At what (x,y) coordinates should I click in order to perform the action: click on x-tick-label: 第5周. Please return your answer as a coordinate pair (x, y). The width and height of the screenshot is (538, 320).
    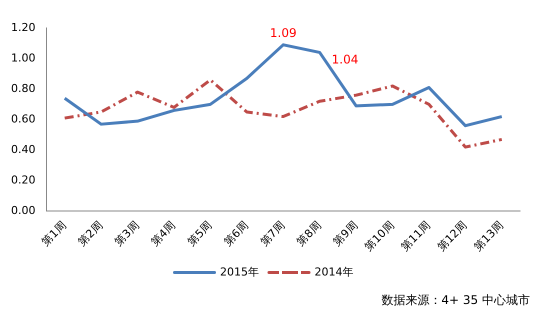
    Looking at the image, I should click on (199, 233).